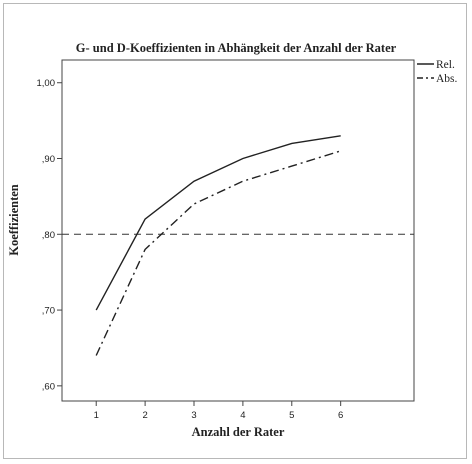 This screenshot has height=464, width=472. What do you see at coordinates (96, 415) in the screenshot?
I see `x-tick-label: 1` at bounding box center [96, 415].